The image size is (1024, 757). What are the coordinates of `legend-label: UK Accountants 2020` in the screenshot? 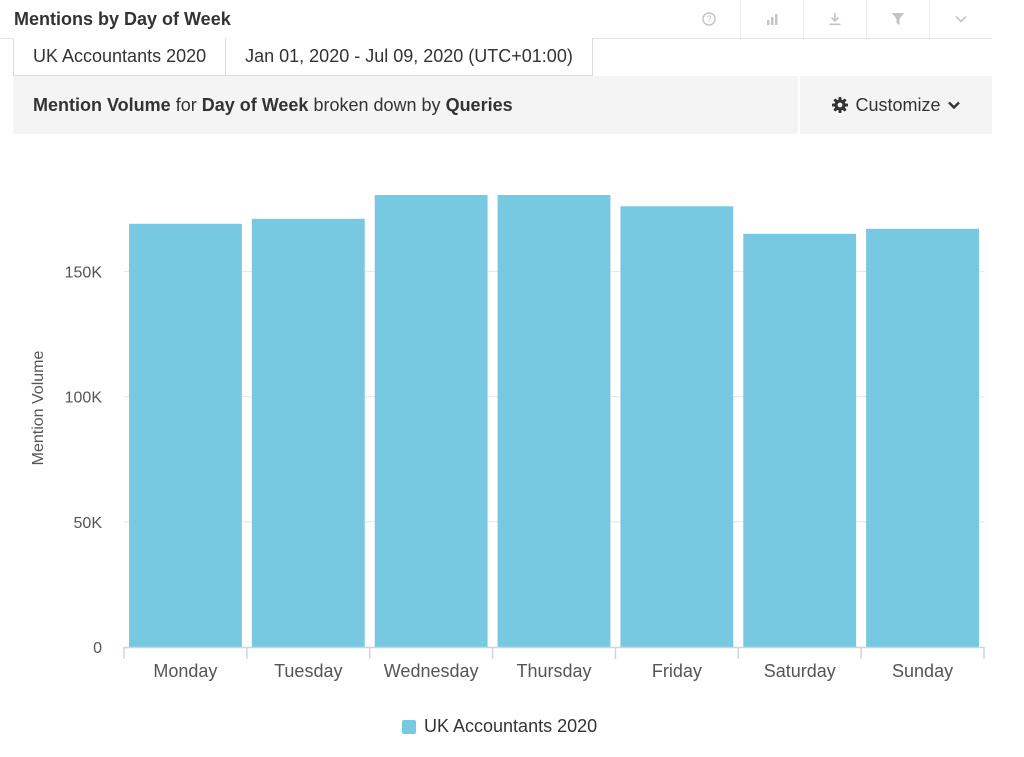 It's located at (511, 726).